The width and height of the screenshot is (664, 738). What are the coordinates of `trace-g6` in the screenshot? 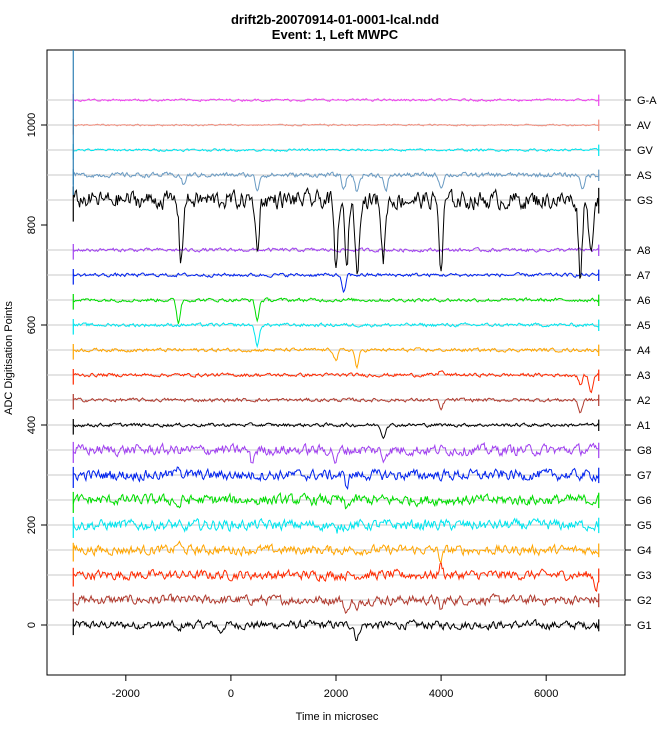 It's located at (336, 501).